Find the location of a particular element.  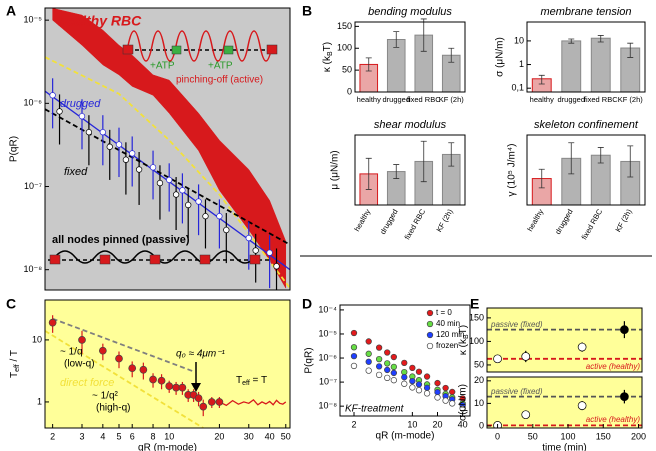

plot-area is located at coordinates (586, 179).